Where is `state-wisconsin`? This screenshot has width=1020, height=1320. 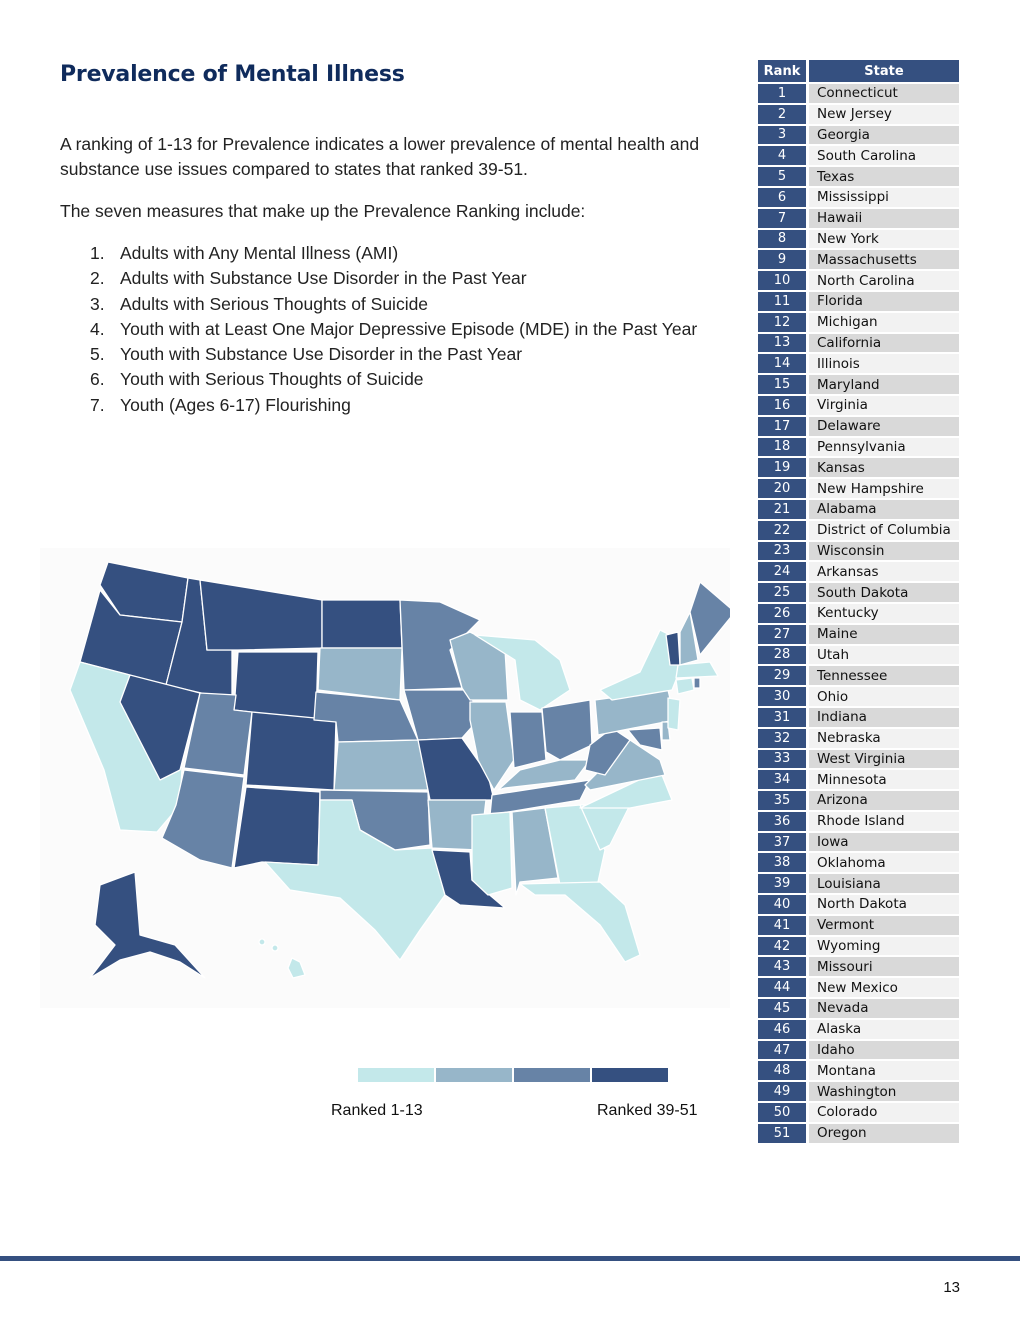
state-wisconsin is located at coordinates (479, 666).